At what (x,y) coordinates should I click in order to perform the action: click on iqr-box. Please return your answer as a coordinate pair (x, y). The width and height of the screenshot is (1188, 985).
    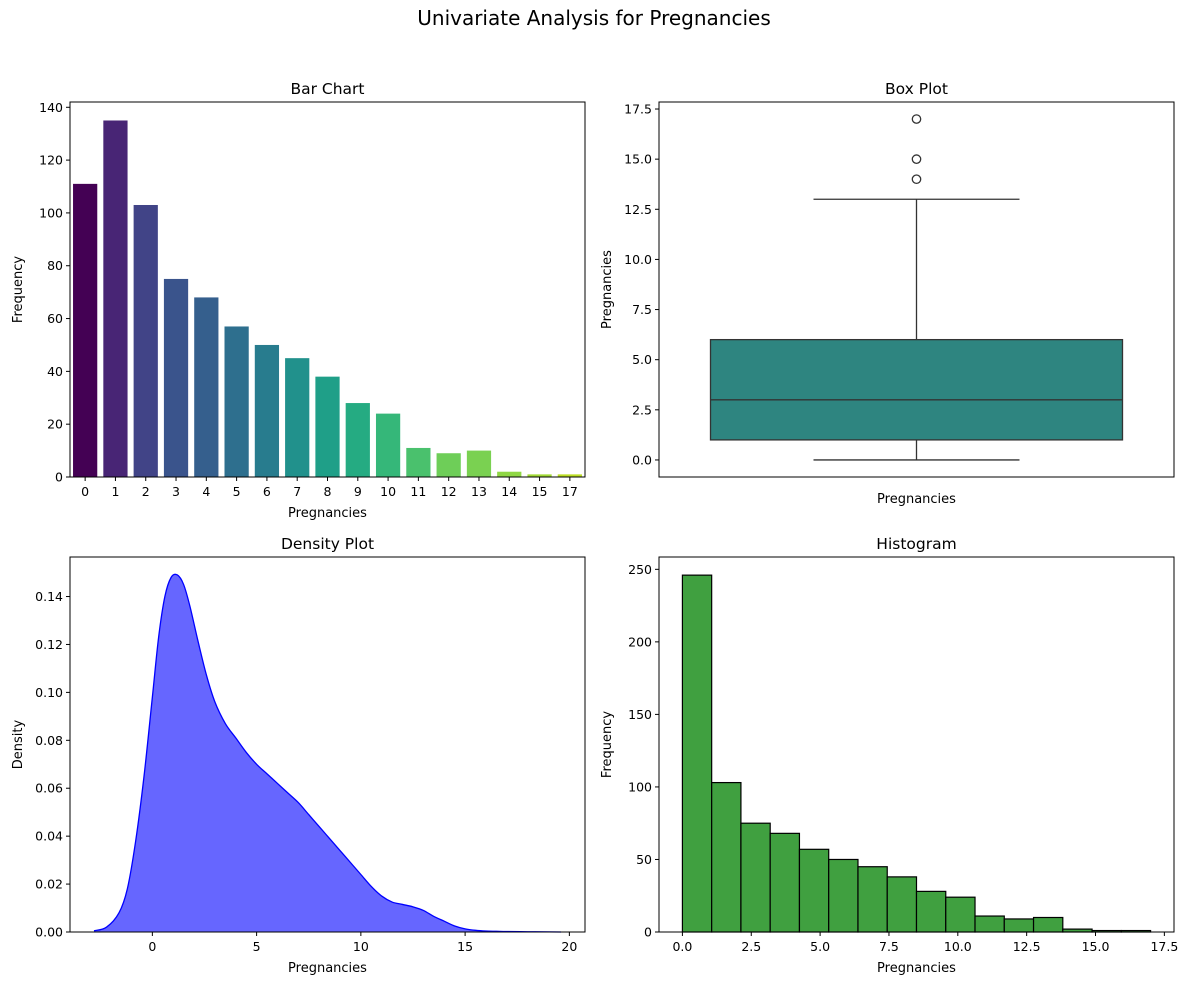
    Looking at the image, I should click on (916, 389).